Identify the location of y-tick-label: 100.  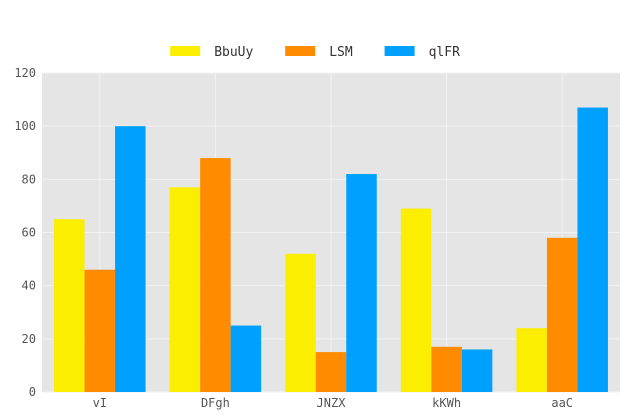
(25, 126).